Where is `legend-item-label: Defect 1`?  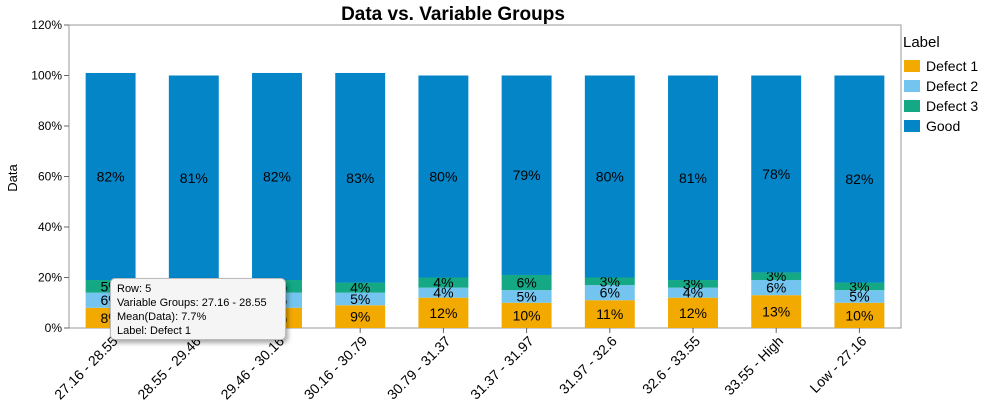 legend-item-label: Defect 1 is located at coordinates (952, 66).